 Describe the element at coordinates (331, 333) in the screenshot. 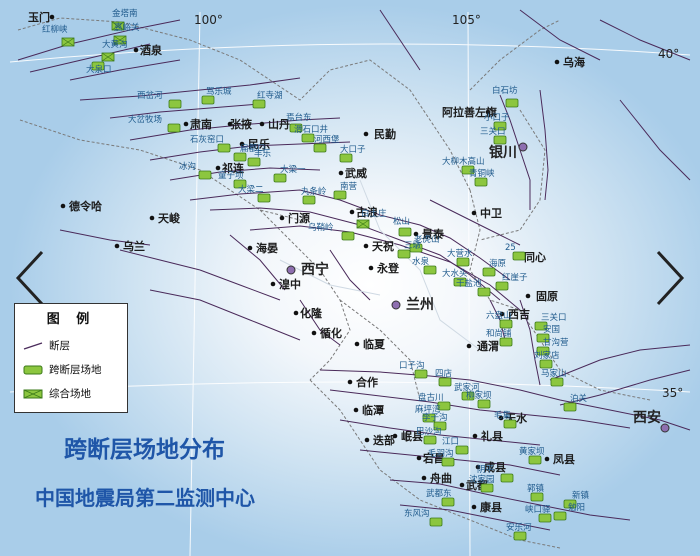

I see `city-label: 循化` at that location.